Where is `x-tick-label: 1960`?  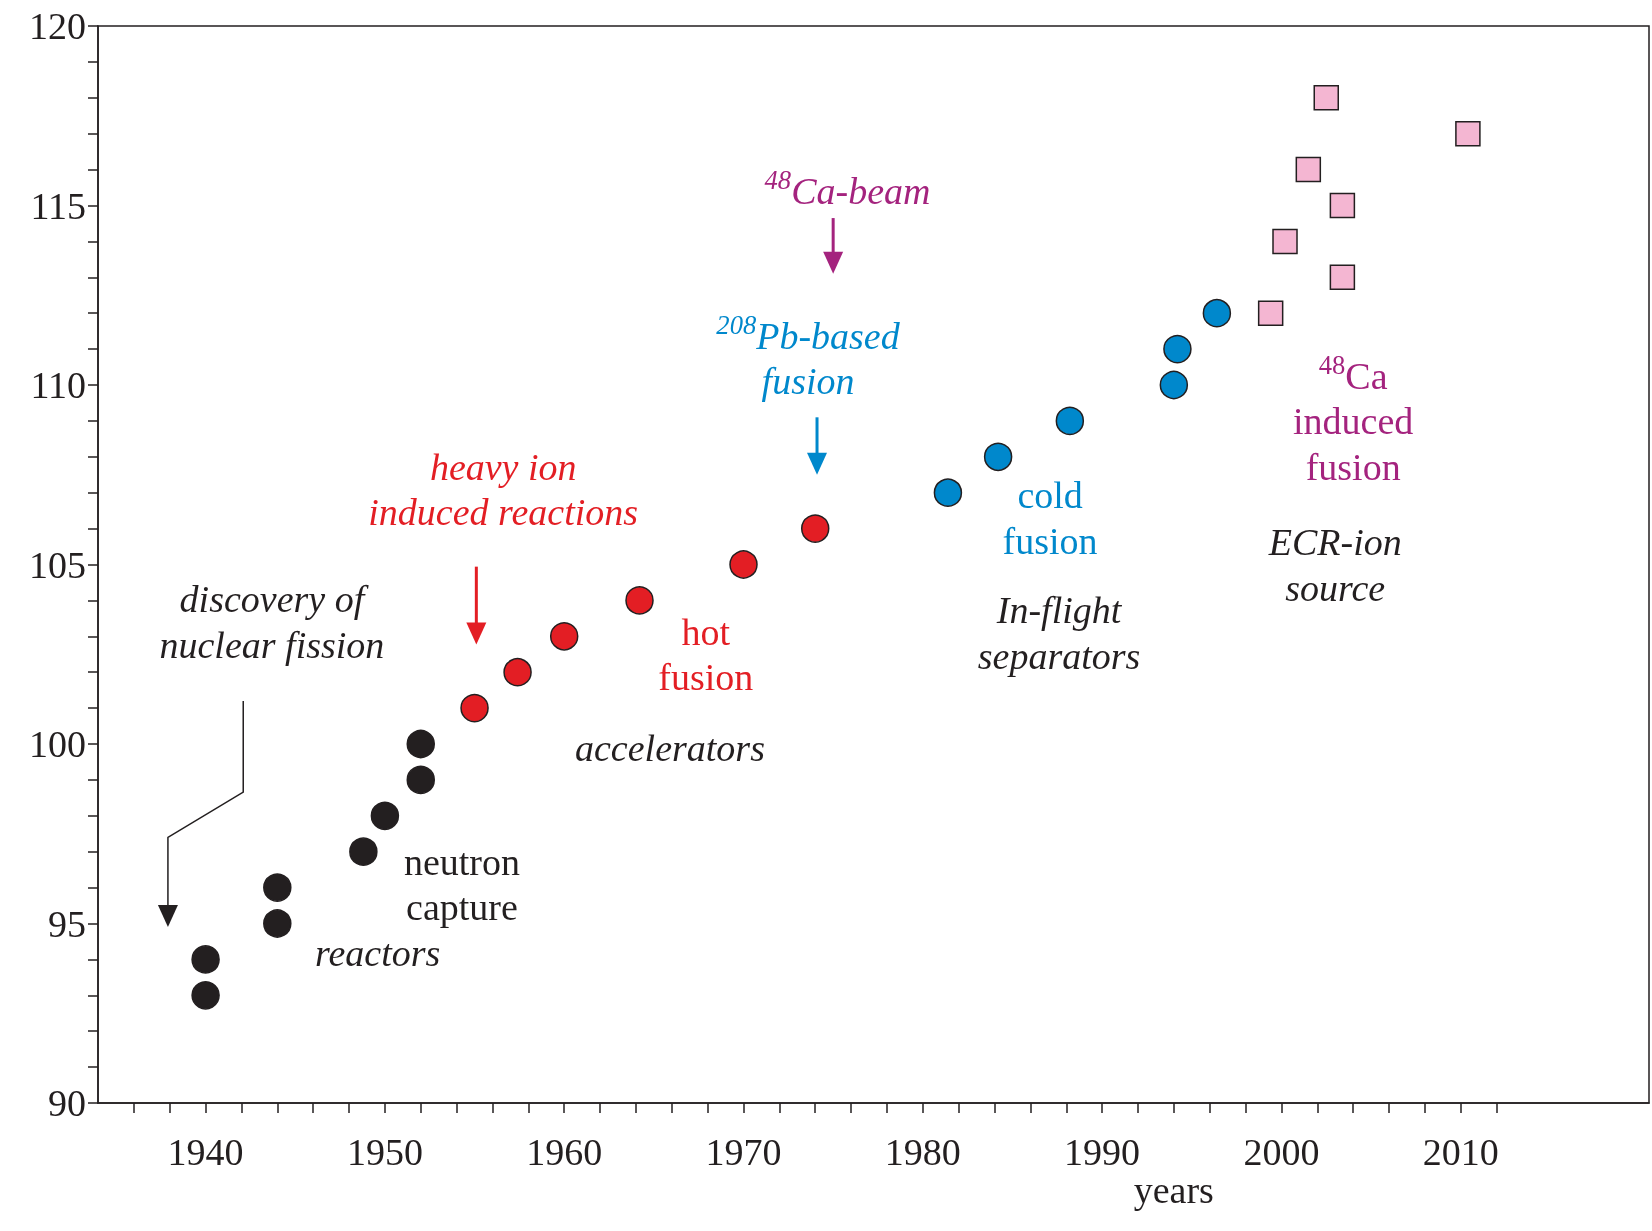 x-tick-label: 1960 is located at coordinates (564, 1152).